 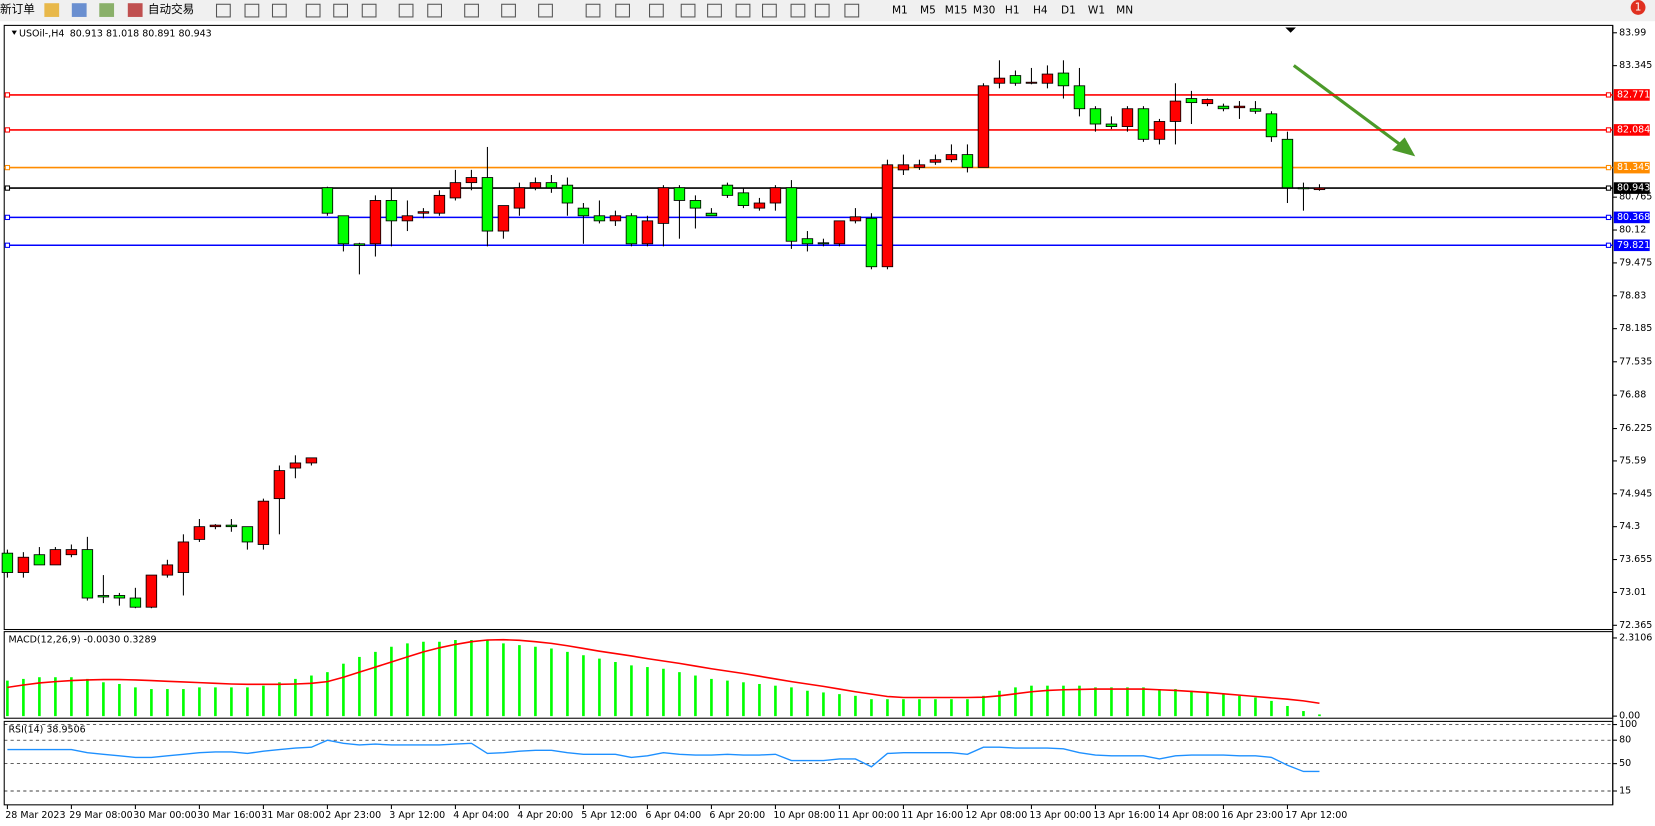 I want to click on timeframe: MN, so click(x=1124, y=11).